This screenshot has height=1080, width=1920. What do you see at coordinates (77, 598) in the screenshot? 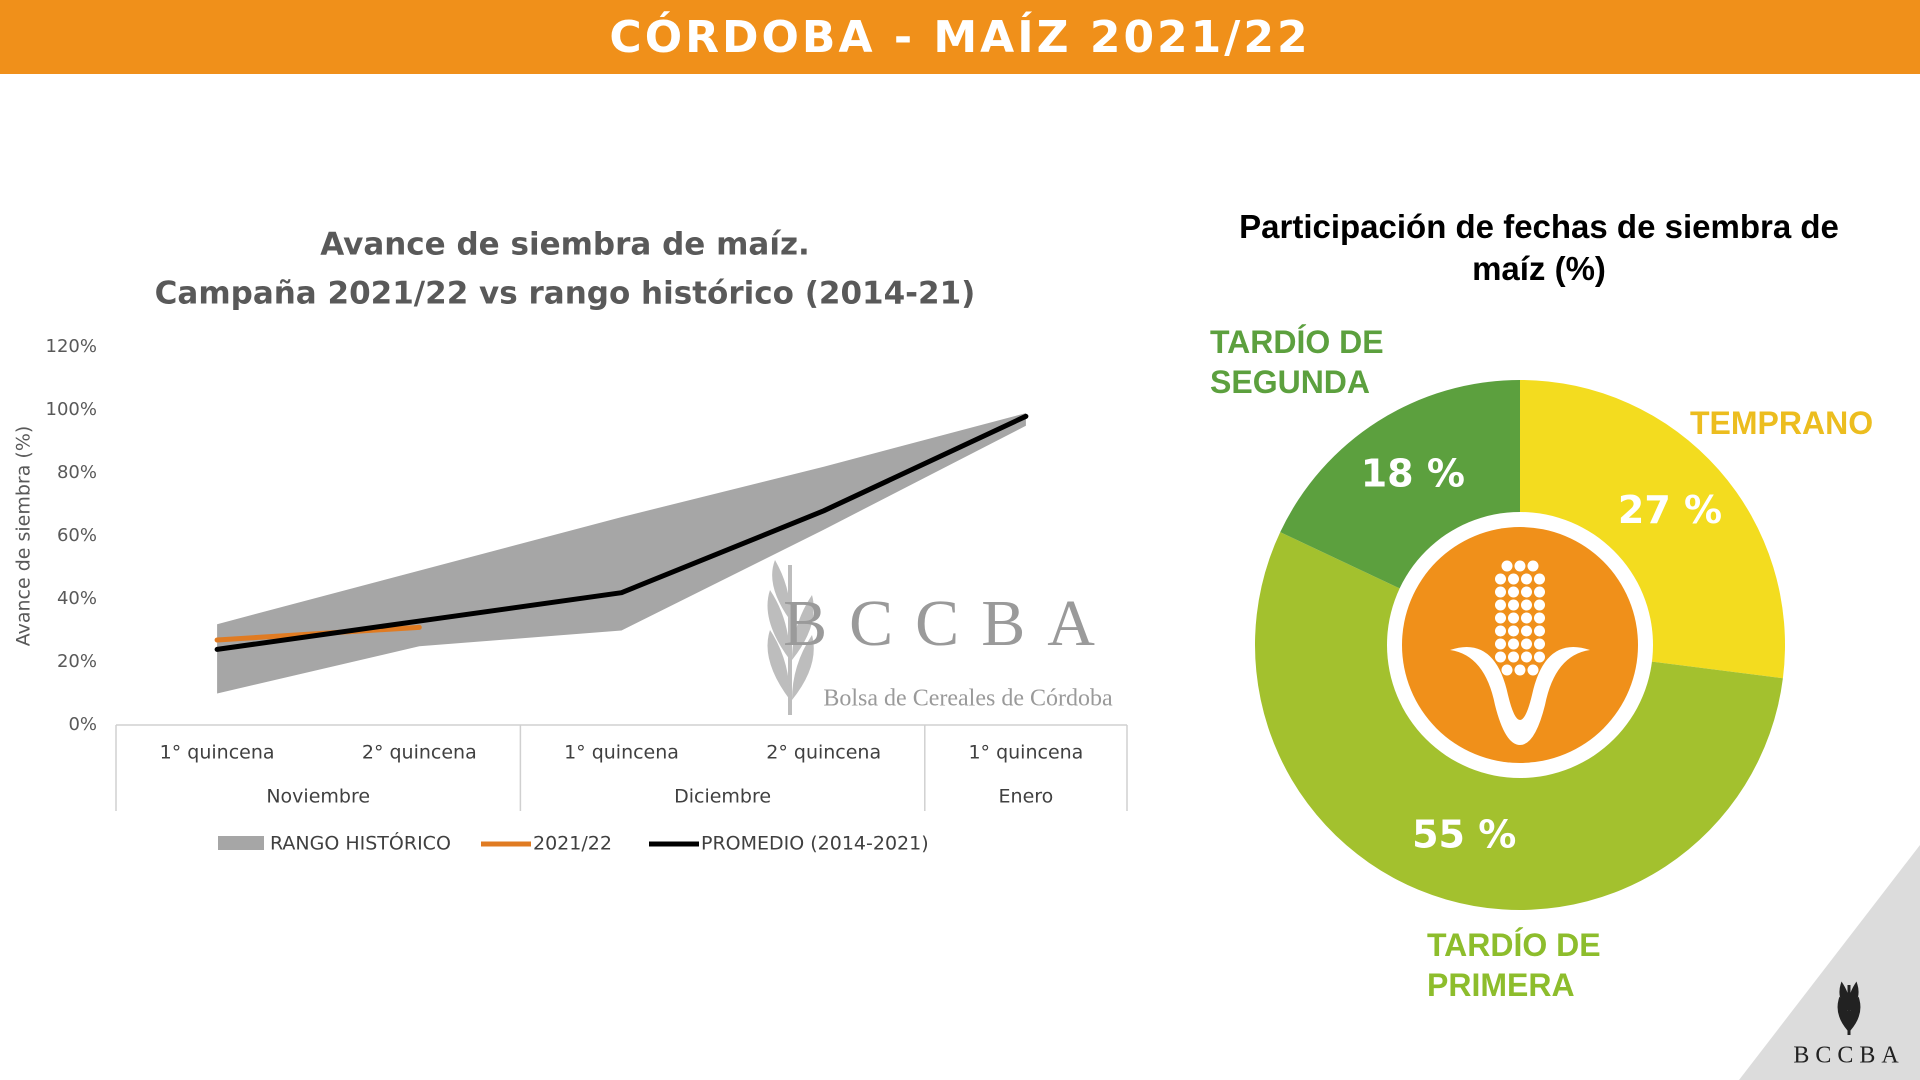
I see `y-tick-label: 40%` at bounding box center [77, 598].